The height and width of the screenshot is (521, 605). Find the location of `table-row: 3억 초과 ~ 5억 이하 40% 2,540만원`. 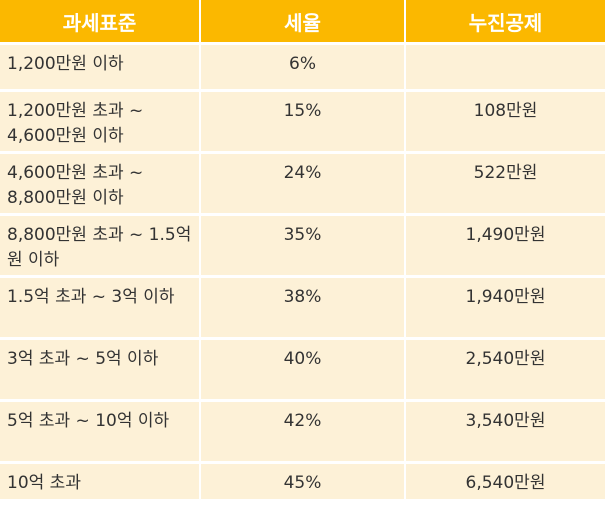

table-row: 3억 초과 ~ 5억 이하 40% 2,540만원 is located at coordinates (302, 370).